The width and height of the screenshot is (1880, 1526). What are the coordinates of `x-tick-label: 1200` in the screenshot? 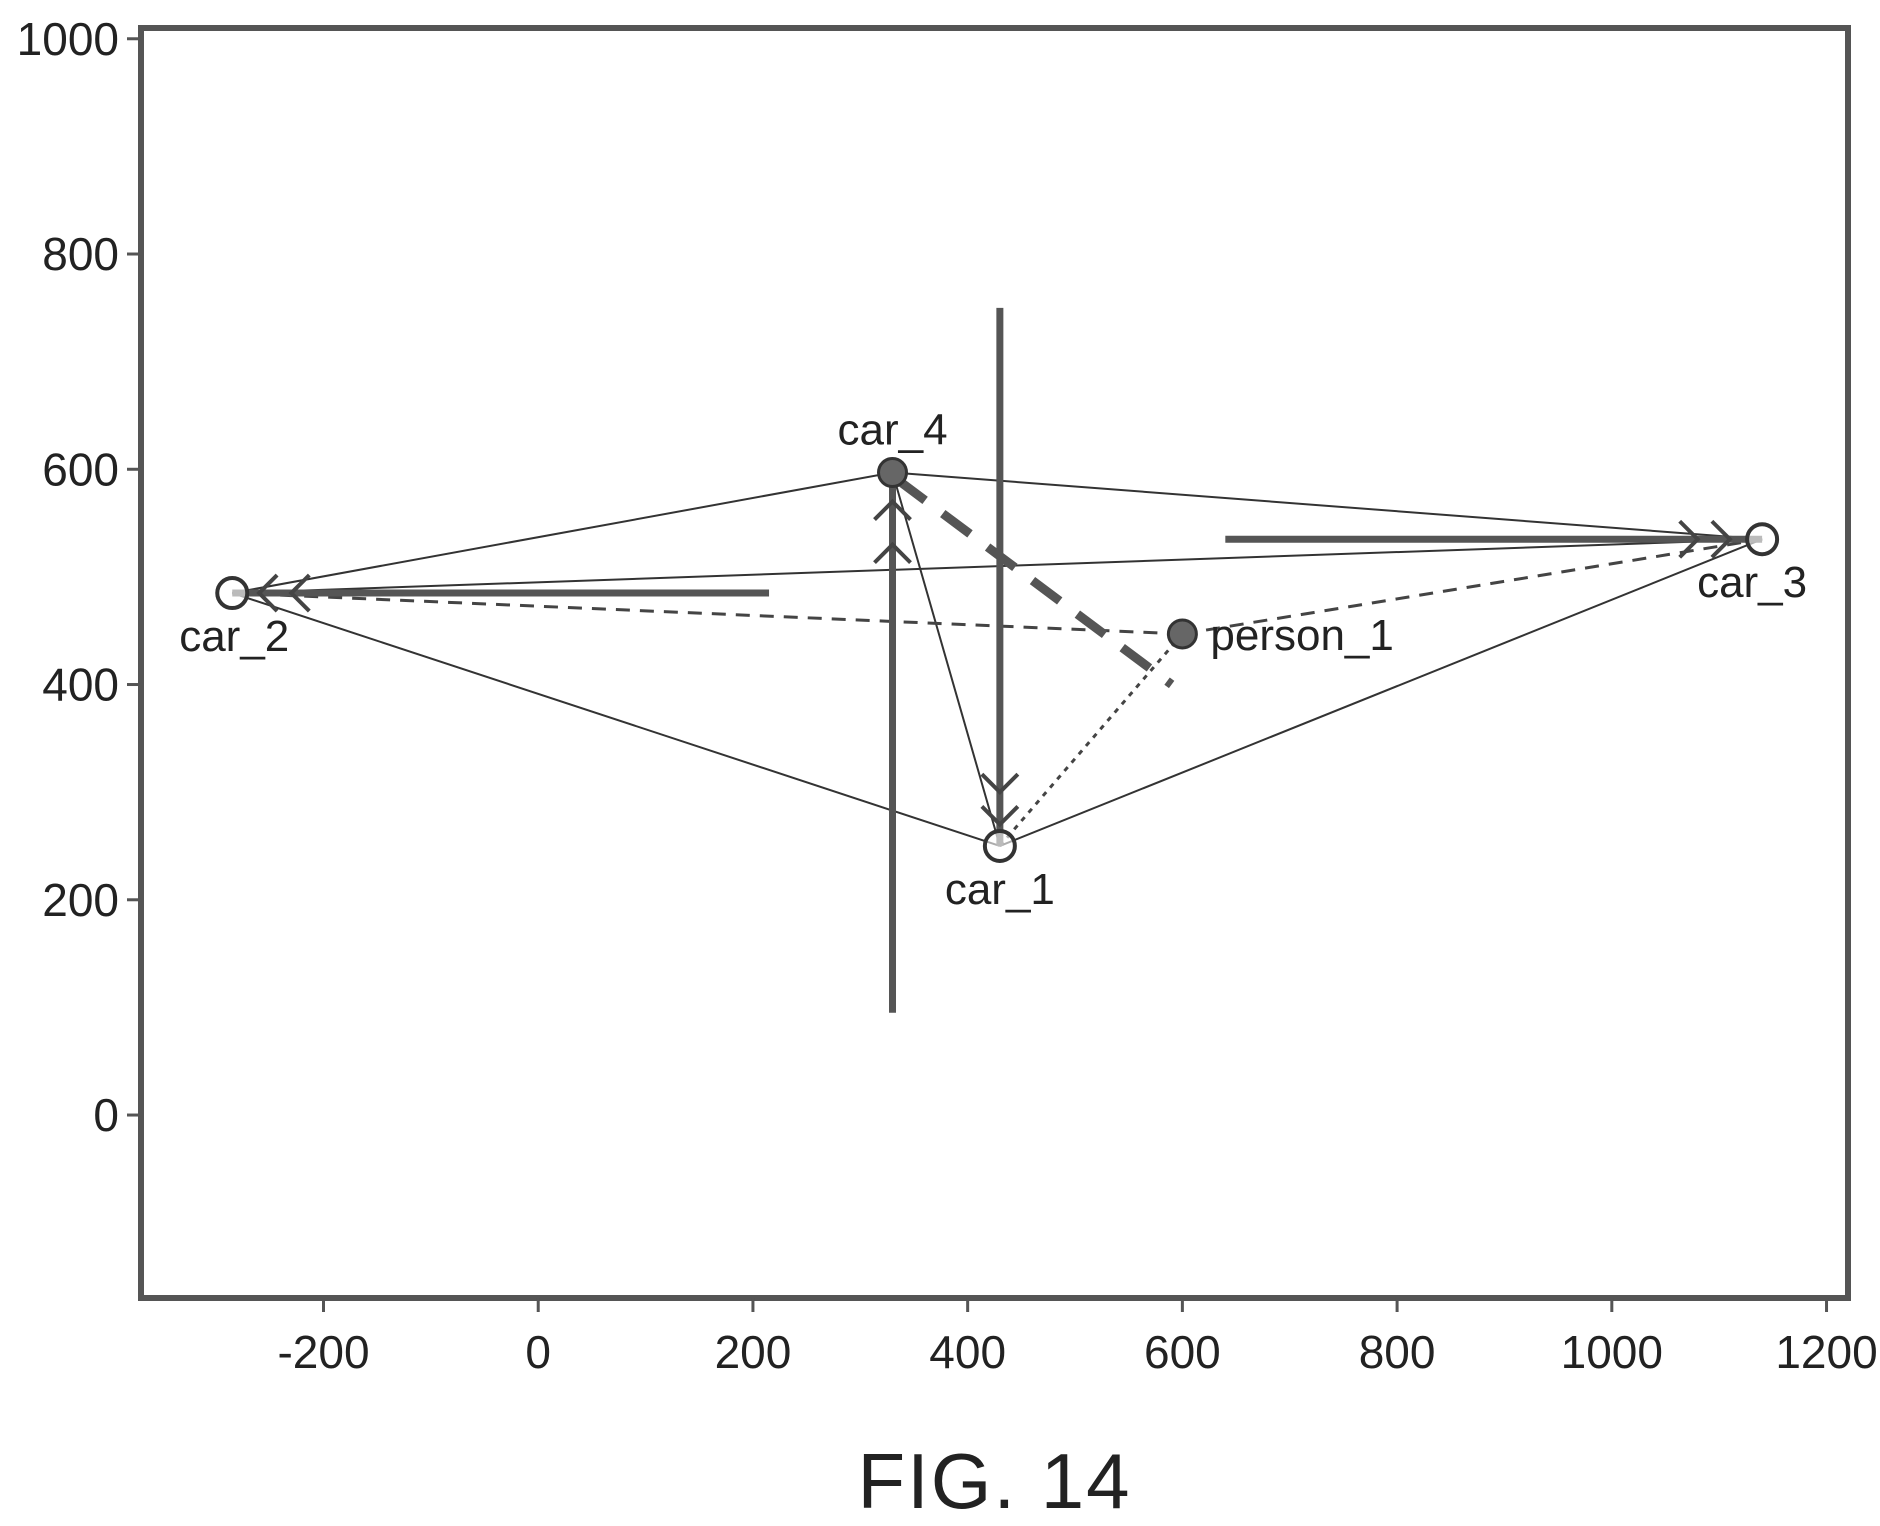 It's located at (1826, 1352).